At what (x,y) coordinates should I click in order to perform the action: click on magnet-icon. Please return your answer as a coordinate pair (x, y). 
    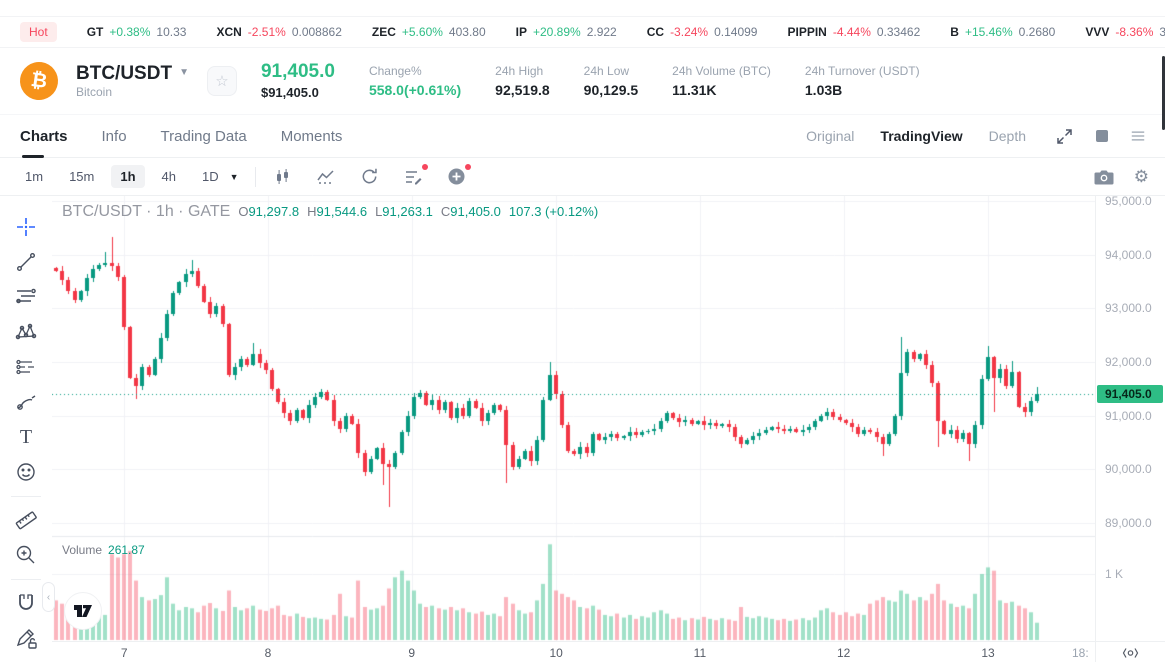
    Looking at the image, I should click on (26, 603).